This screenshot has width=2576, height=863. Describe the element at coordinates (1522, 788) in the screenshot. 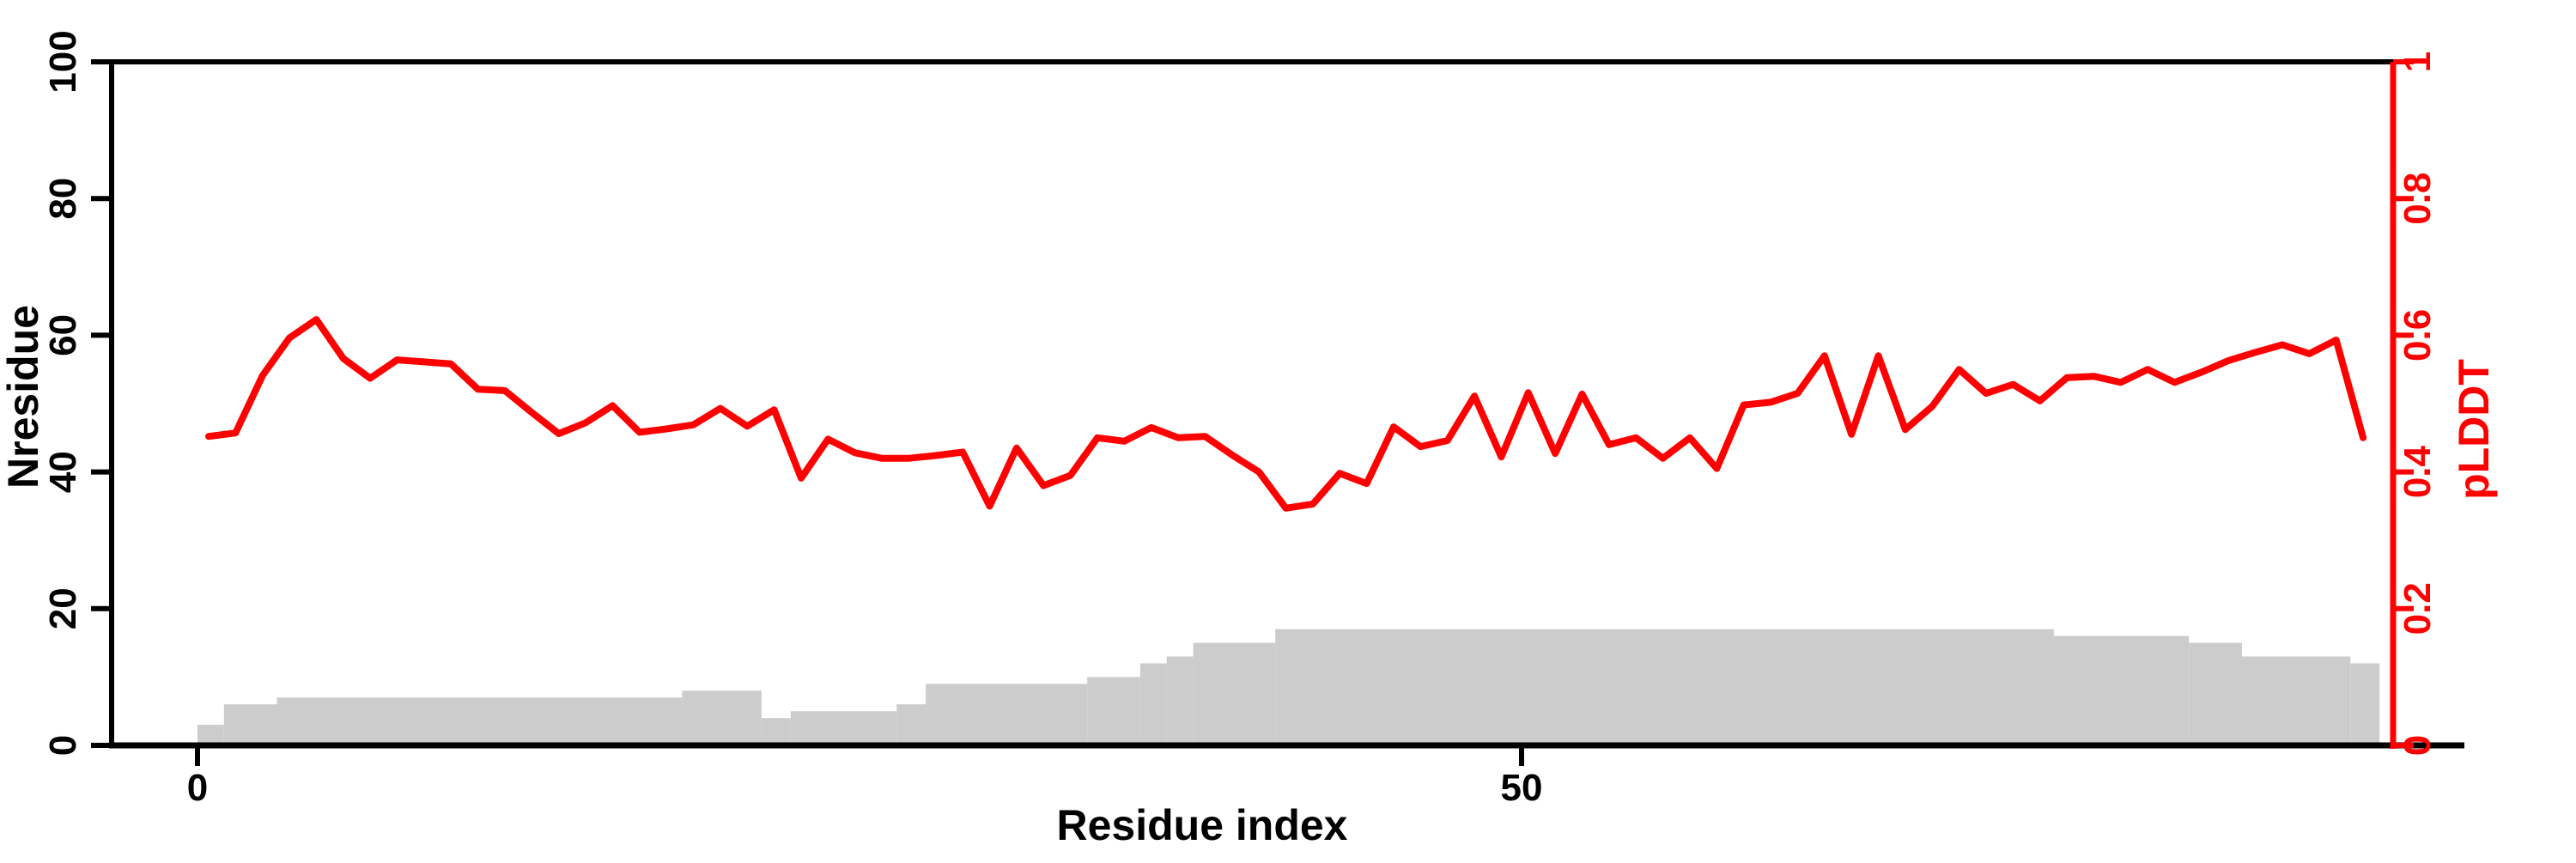

I see `x-axis-tick-label: 50` at that location.